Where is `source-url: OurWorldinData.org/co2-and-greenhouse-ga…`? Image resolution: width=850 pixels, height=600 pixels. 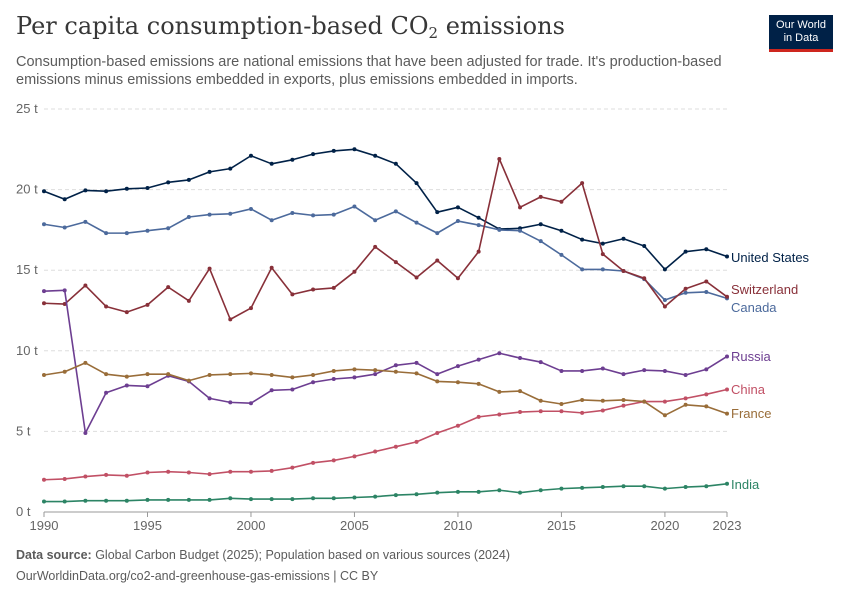
source-url: OurWorldinData.org/co2-and-greenhouse-ga… is located at coordinates (197, 576).